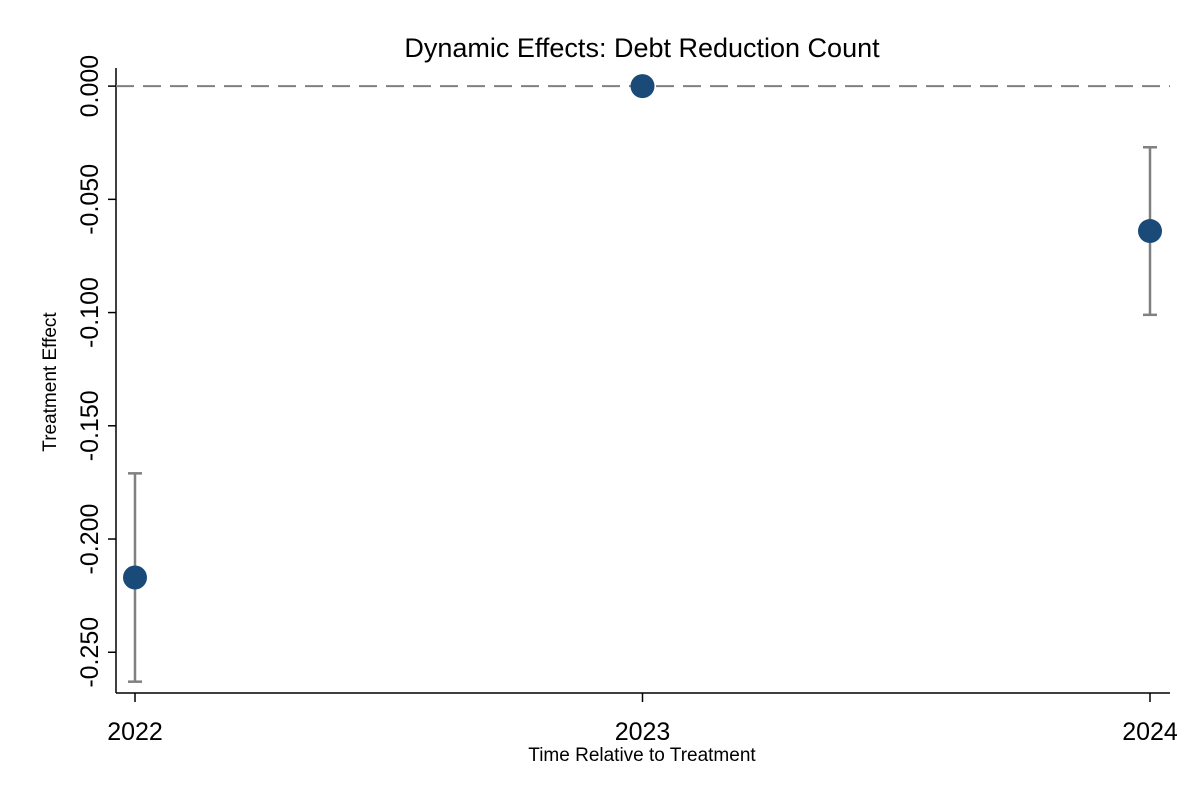  What do you see at coordinates (642, 48) in the screenshot?
I see `chart-title: Dynamic Effects: Debt Reduction Count` at bounding box center [642, 48].